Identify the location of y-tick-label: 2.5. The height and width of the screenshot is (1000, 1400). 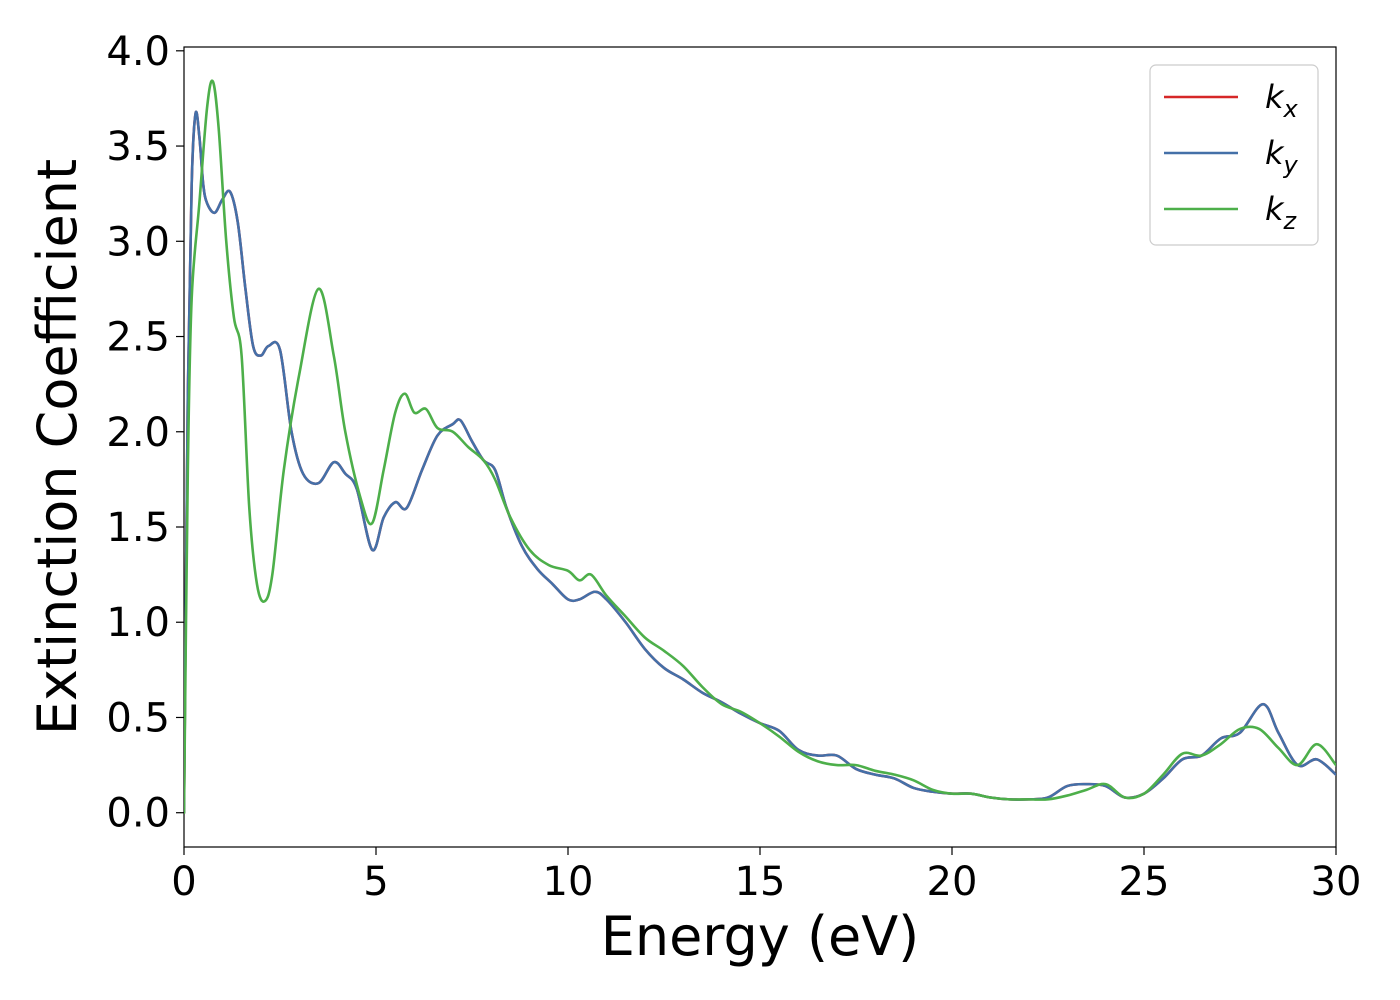
(138, 338).